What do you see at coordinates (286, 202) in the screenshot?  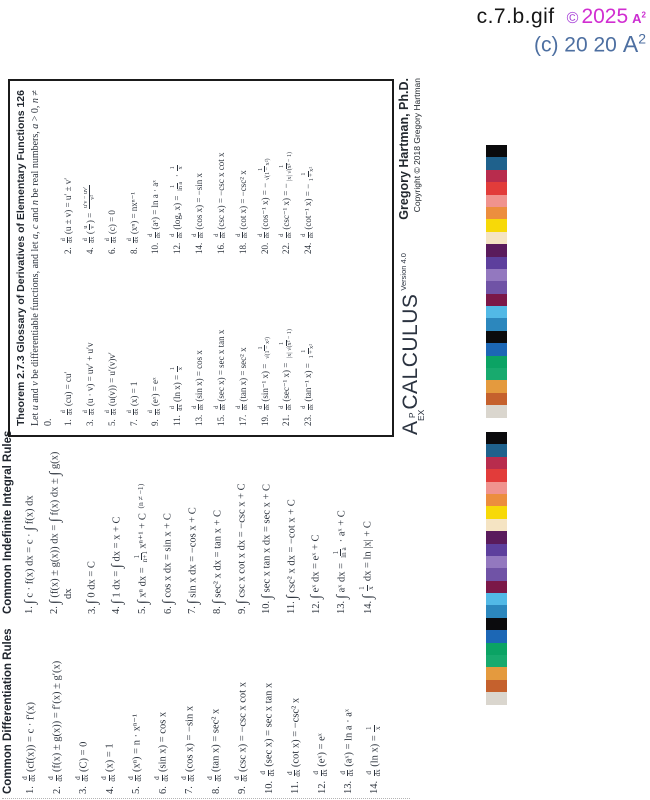 I see `glossary-item: 22. d dx (csc⁻¹ x) = −1 |x| √(x² − 1)` at bounding box center [286, 202].